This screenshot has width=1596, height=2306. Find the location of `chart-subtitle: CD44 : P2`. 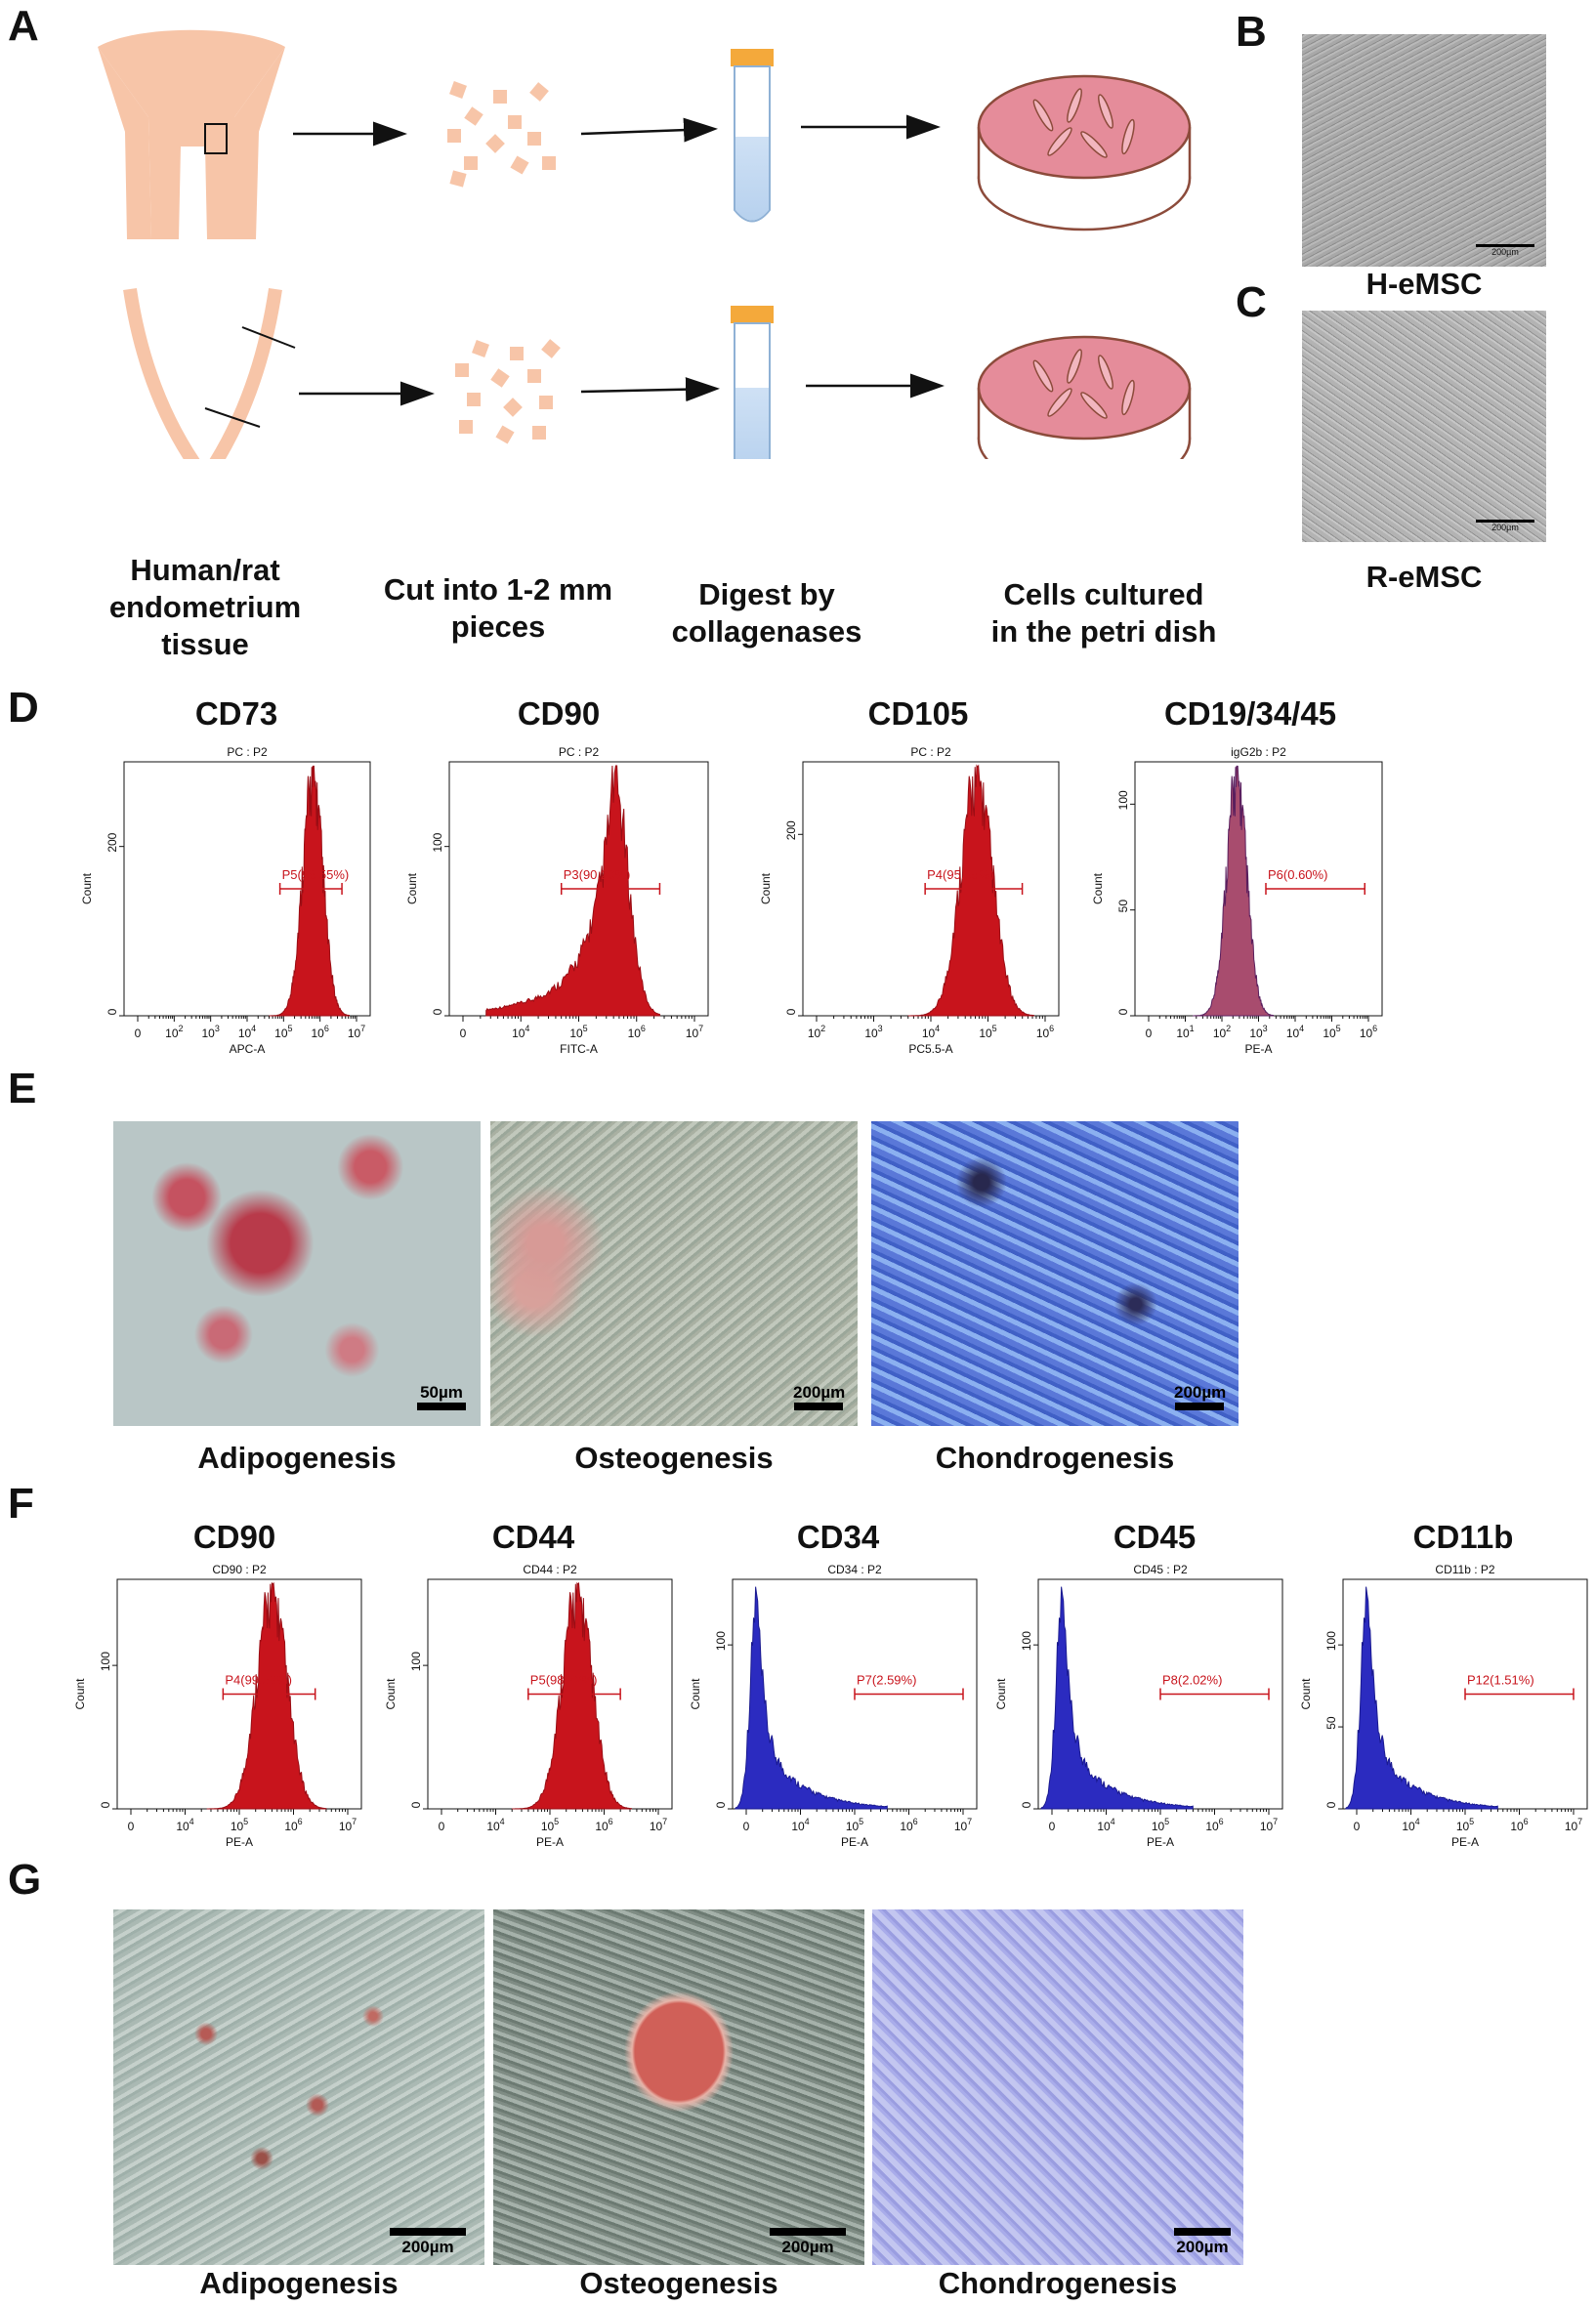

chart-subtitle: CD44 : P2 is located at coordinates (550, 1569).